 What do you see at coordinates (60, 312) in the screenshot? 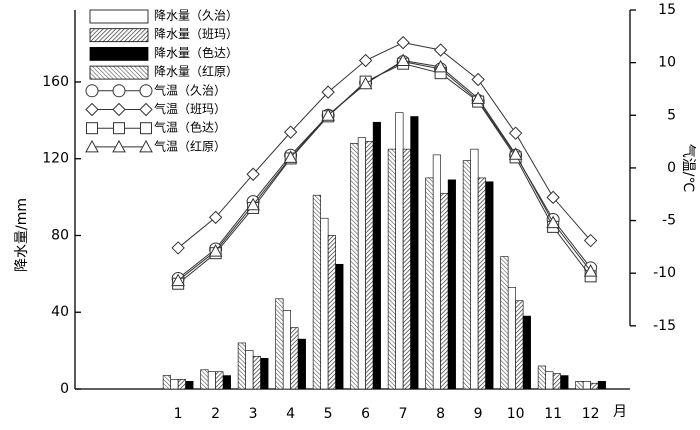
I see `y-tick-label: 40` at bounding box center [60, 312].